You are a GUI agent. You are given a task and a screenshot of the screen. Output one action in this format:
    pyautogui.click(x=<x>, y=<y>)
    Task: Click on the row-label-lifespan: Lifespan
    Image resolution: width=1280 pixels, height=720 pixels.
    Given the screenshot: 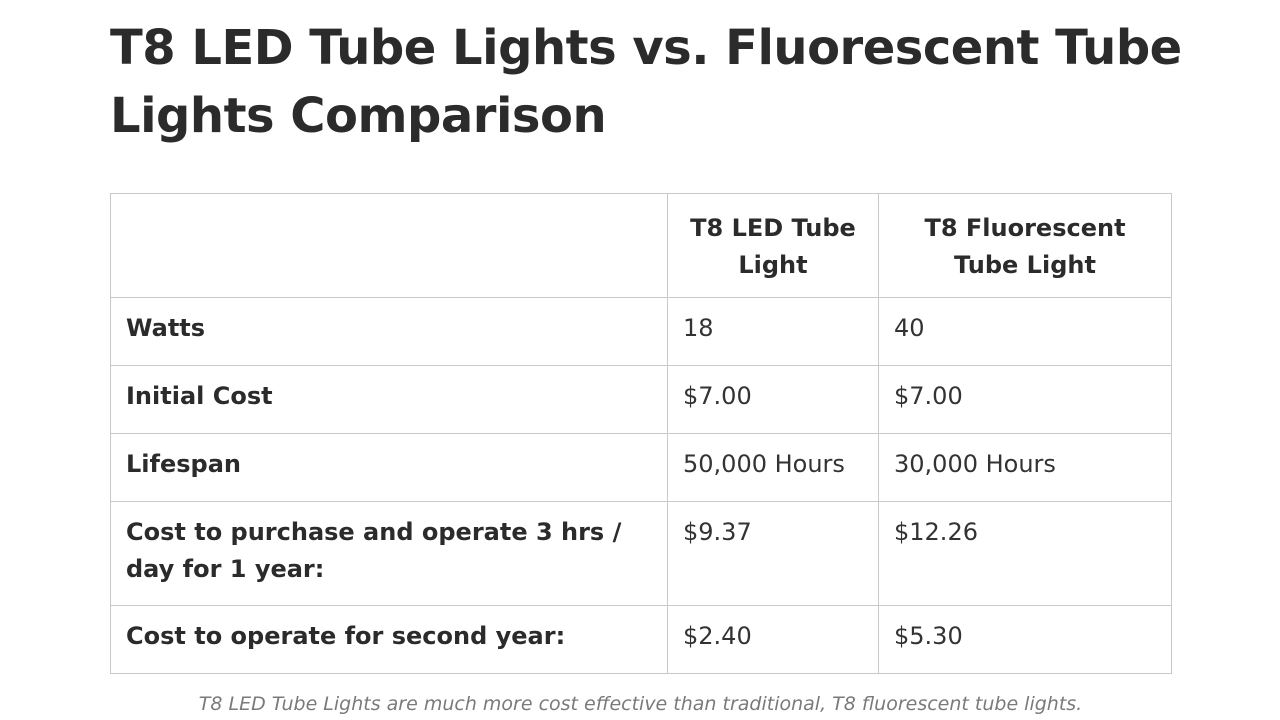 What is the action you would take?
    pyautogui.click(x=389, y=467)
    